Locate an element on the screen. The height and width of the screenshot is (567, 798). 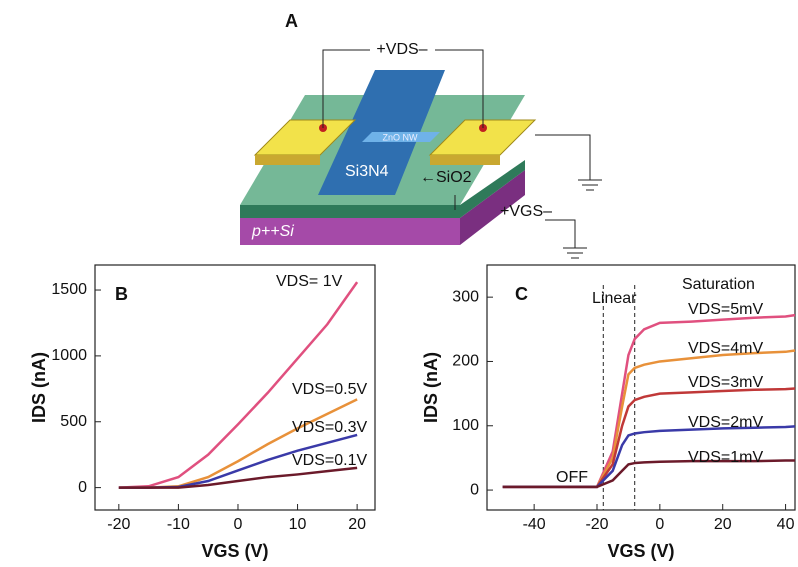
oxide-side is located at coordinates (382, 189).